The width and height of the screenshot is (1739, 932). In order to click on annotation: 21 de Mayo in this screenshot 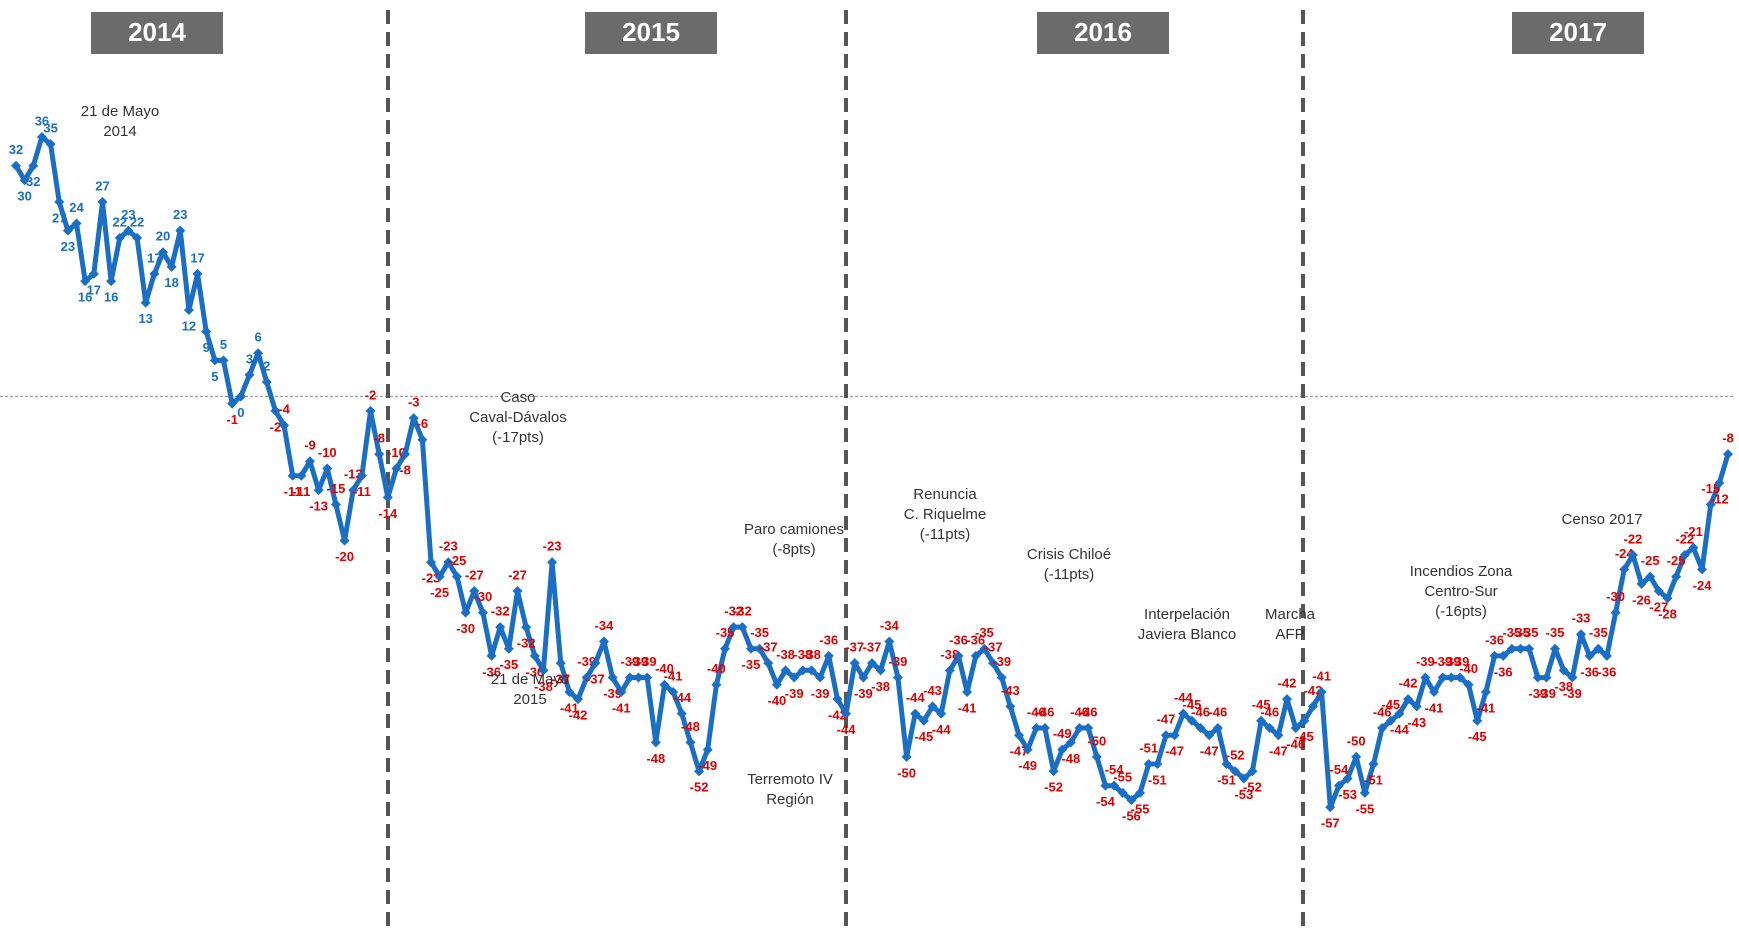, I will do `click(530, 679)`.